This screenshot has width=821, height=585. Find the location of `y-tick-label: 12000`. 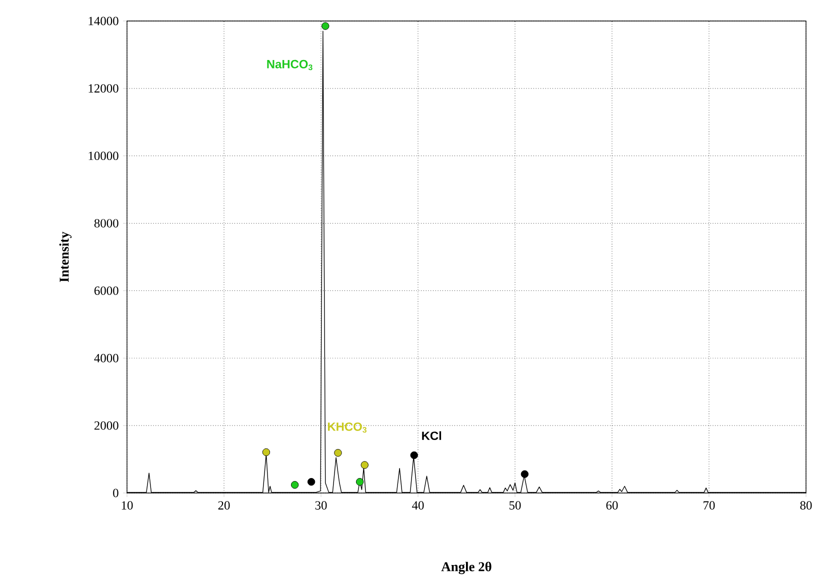

y-tick-label: 12000 is located at coordinates (103, 88).